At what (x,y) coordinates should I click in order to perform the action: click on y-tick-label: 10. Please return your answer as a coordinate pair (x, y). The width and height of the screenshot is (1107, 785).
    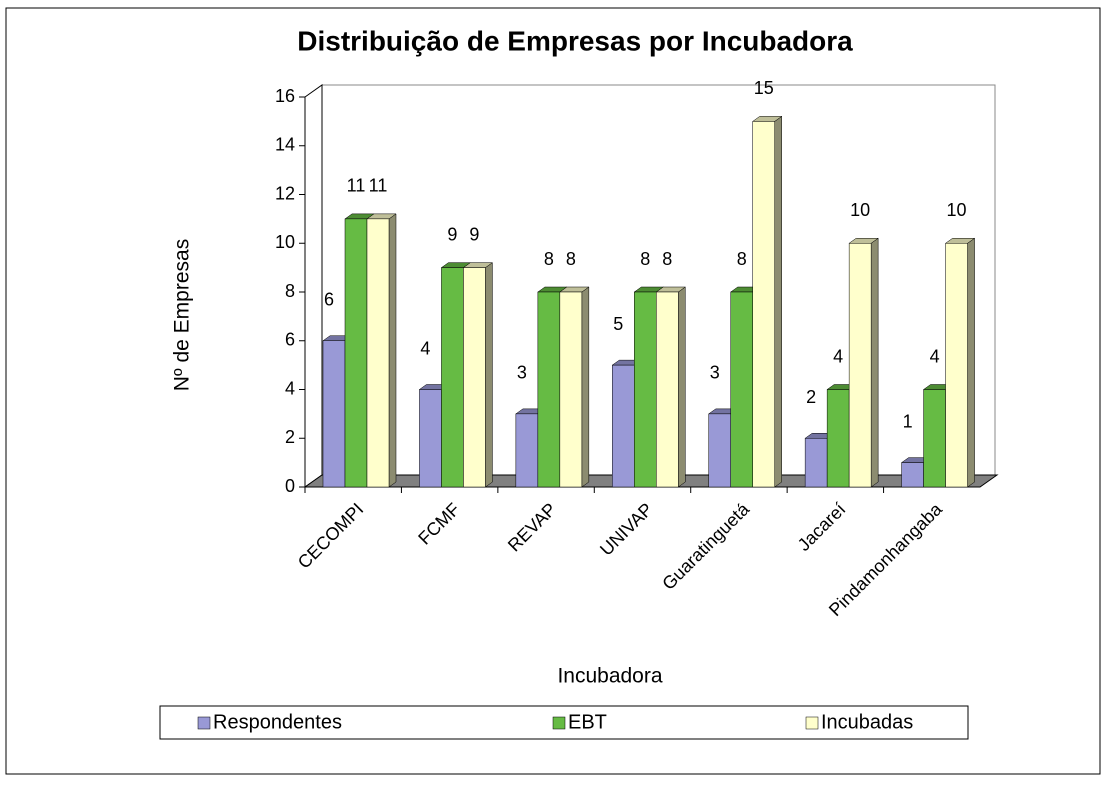
    Looking at the image, I should click on (285, 242).